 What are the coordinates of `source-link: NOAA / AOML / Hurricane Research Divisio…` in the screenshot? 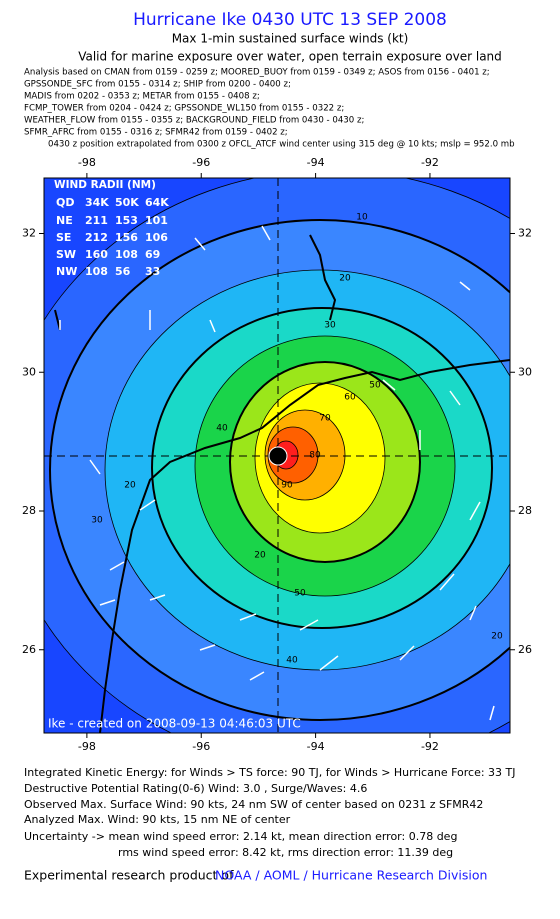 It's located at (351, 875).